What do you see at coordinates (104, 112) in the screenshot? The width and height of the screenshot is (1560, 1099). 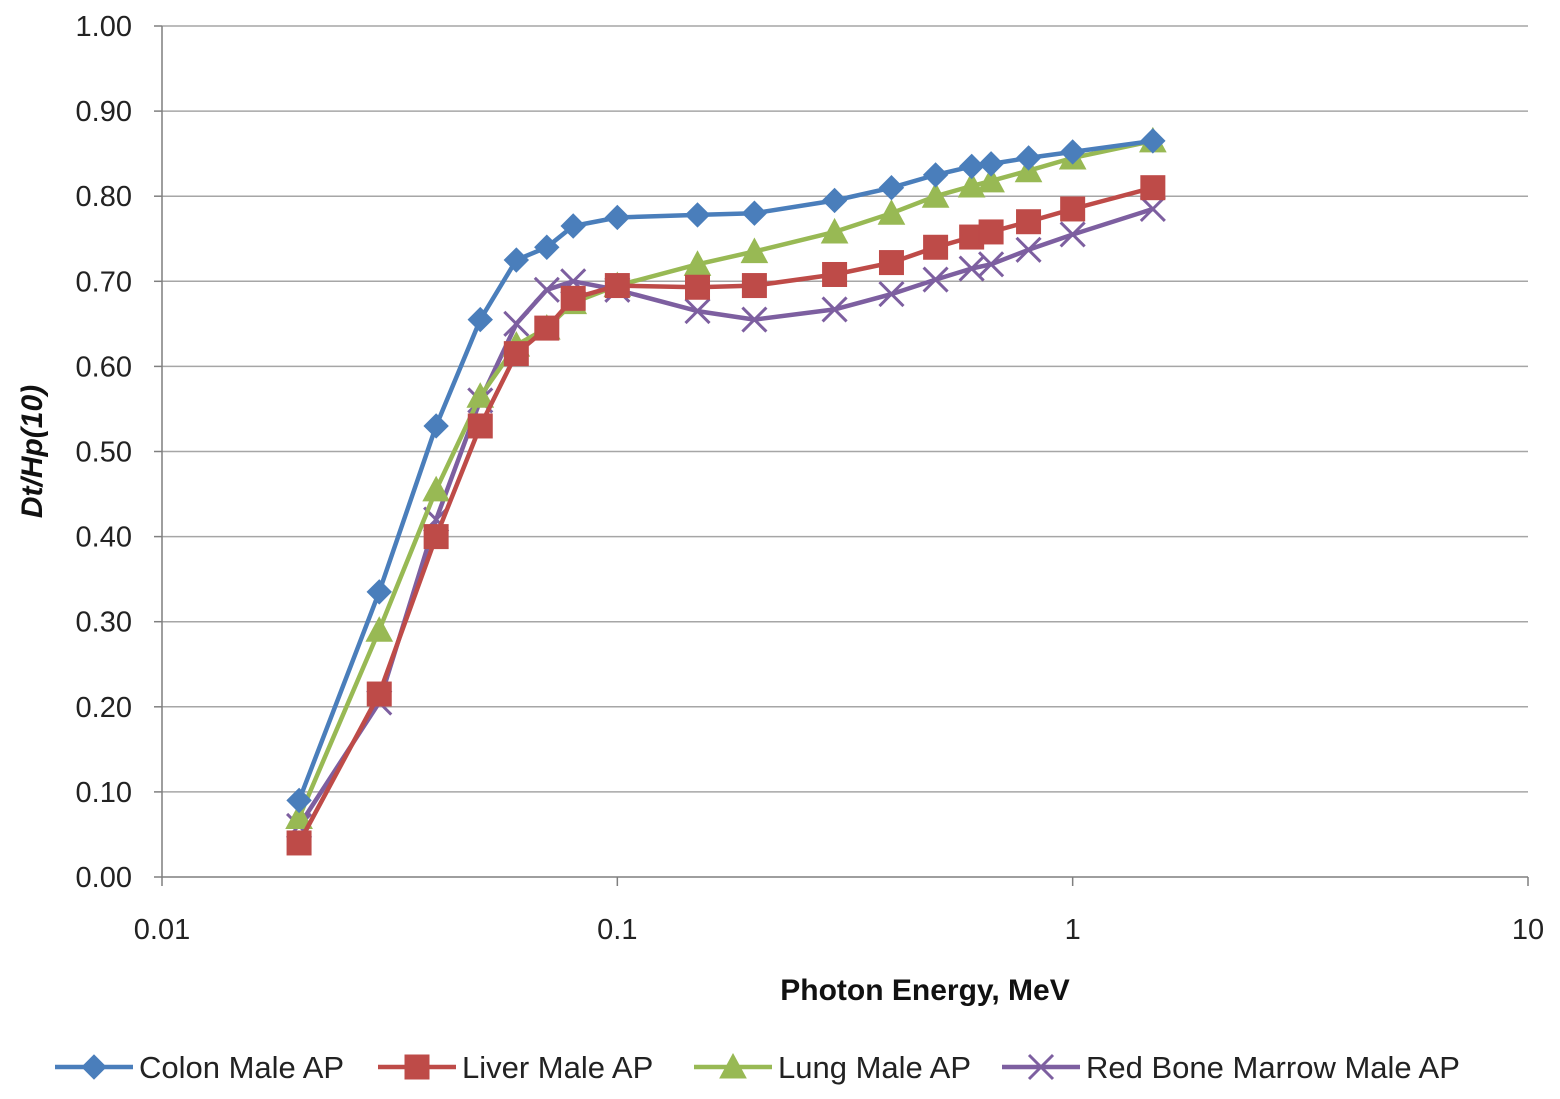 I see `y-tick-label: 0.90` at bounding box center [104, 112].